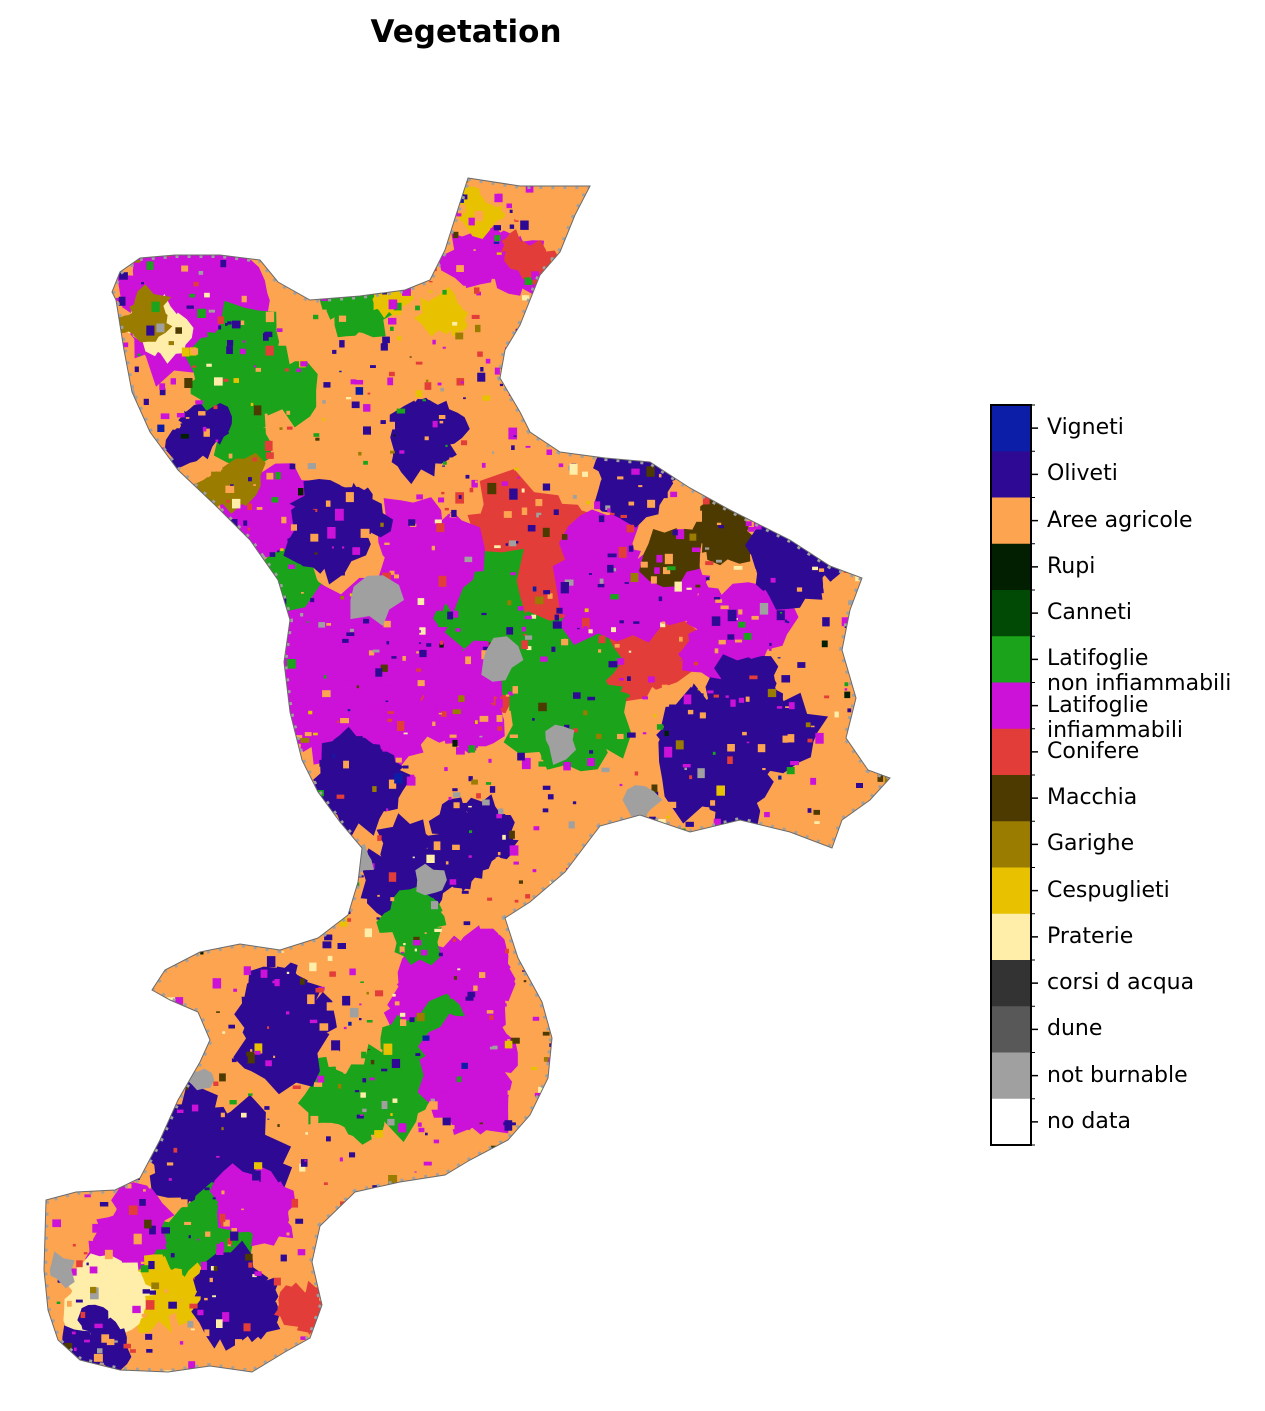  Describe the element at coordinates (1090, 613) in the screenshot. I see `legend-label: Canneti` at that location.